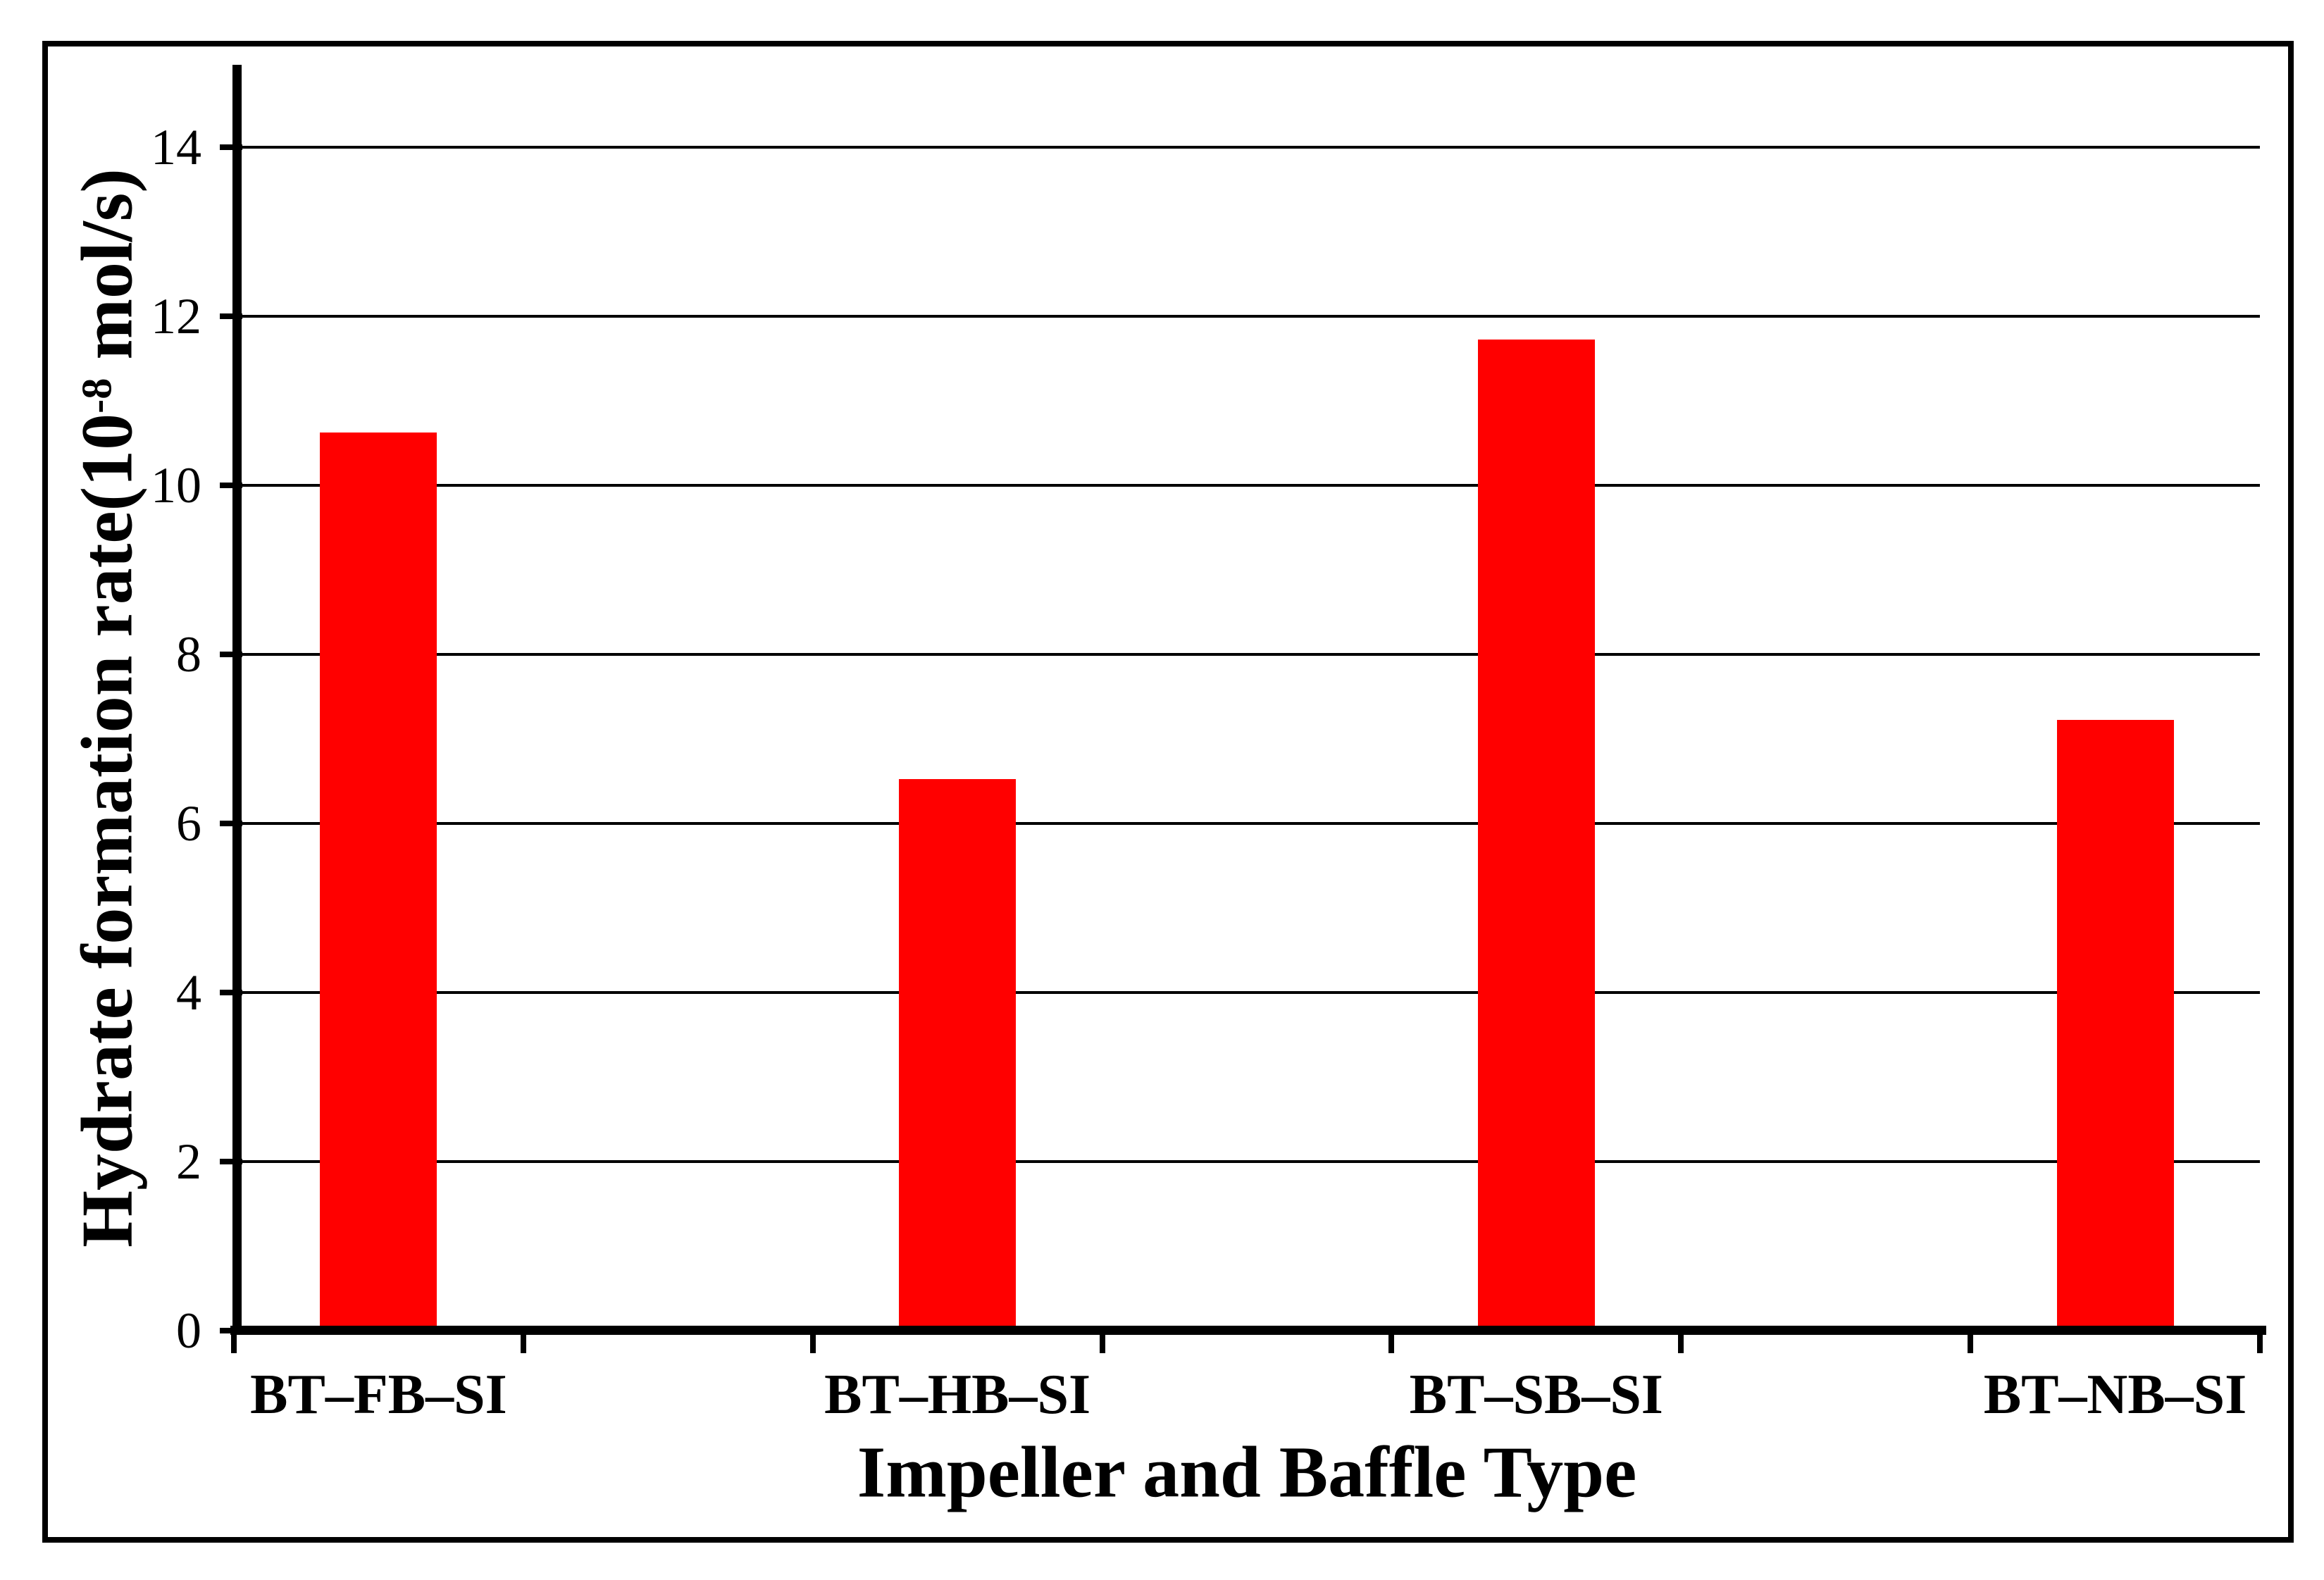 This screenshot has height=1580, width=2324. I want to click on y-axis-title-superscript: -8, so click(97, 395).